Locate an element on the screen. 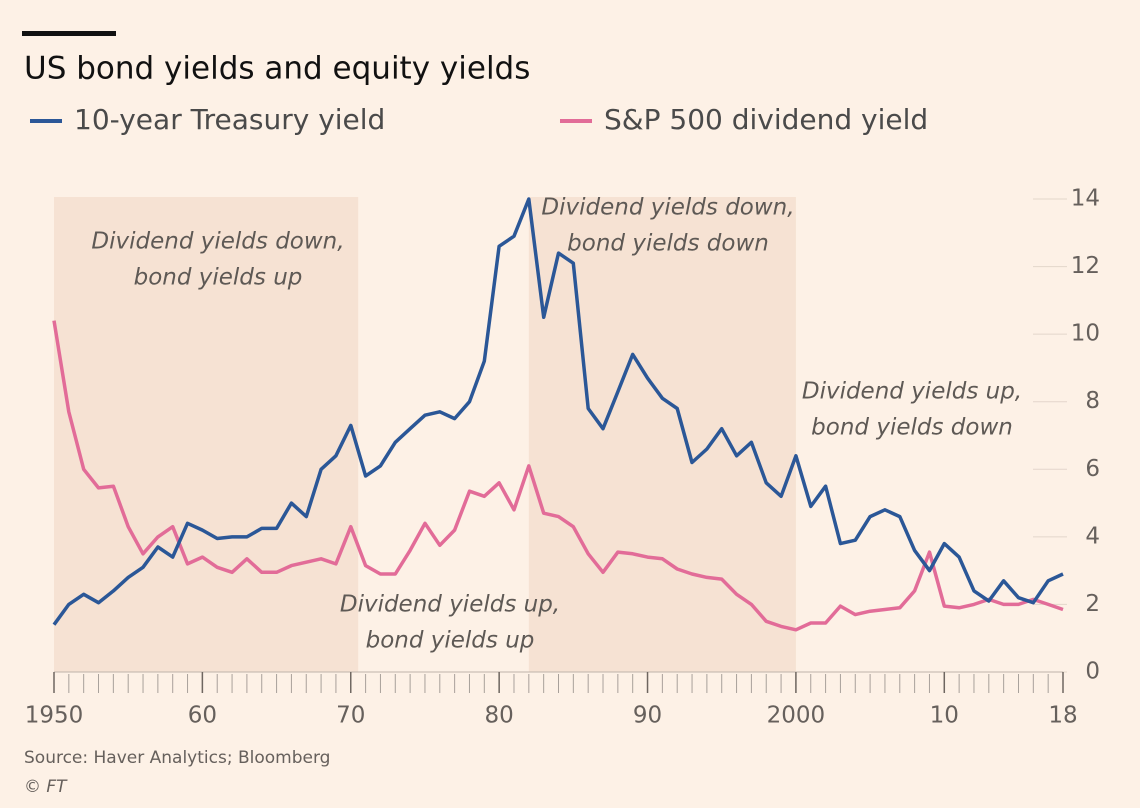 This screenshot has height=808, width=1140. y-tick-label: 10 is located at coordinates (1085, 334).